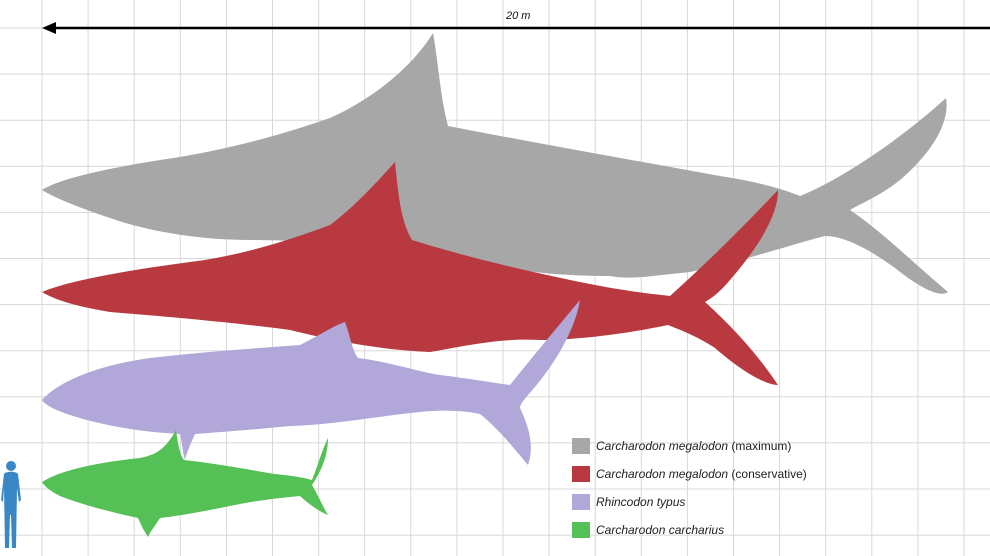 This screenshot has height=556, width=990. Describe the element at coordinates (518, 16) in the screenshot. I see `scale-label: 20 m` at that location.